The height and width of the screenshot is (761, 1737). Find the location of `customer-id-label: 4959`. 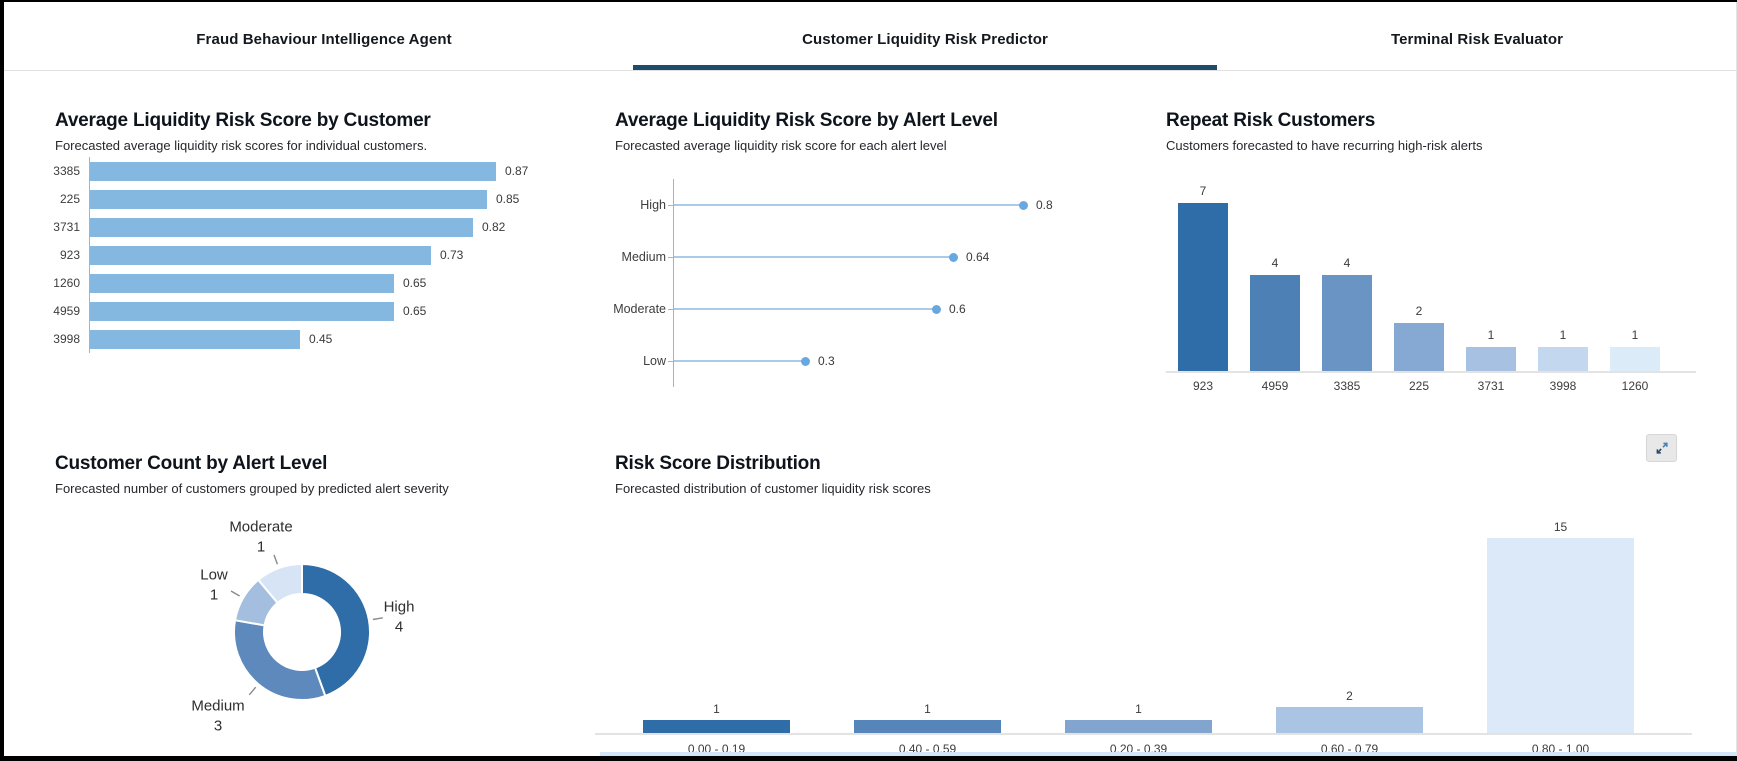

customer-id-label: 4959 is located at coordinates (1275, 386).